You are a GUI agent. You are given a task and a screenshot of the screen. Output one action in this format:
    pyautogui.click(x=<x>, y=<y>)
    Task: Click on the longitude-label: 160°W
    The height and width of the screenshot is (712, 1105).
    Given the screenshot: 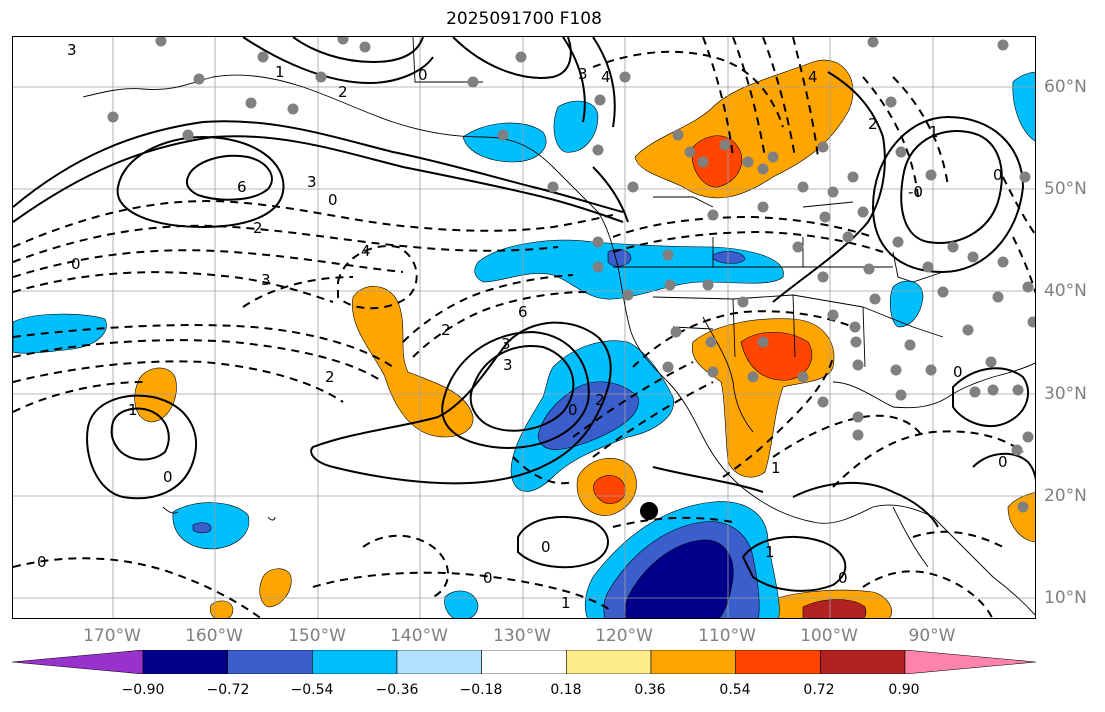 What is the action you would take?
    pyautogui.click(x=214, y=636)
    